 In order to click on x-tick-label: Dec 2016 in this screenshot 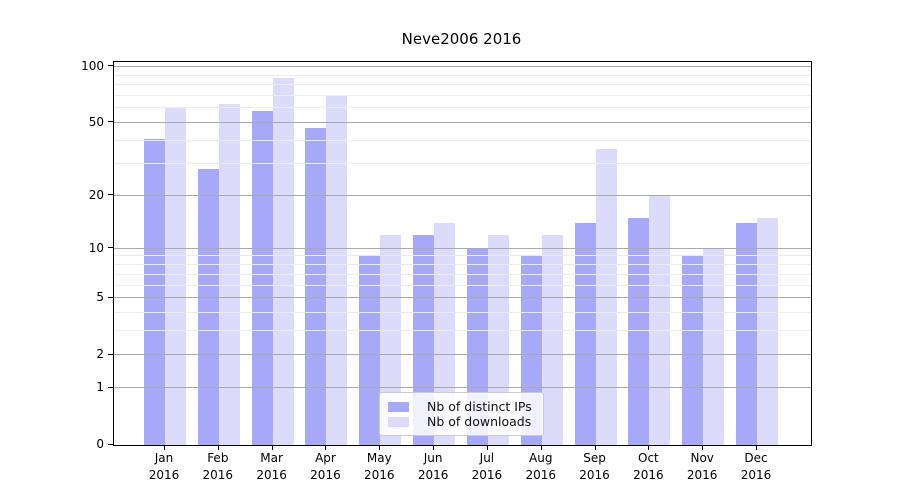, I will do `click(756, 467)`.